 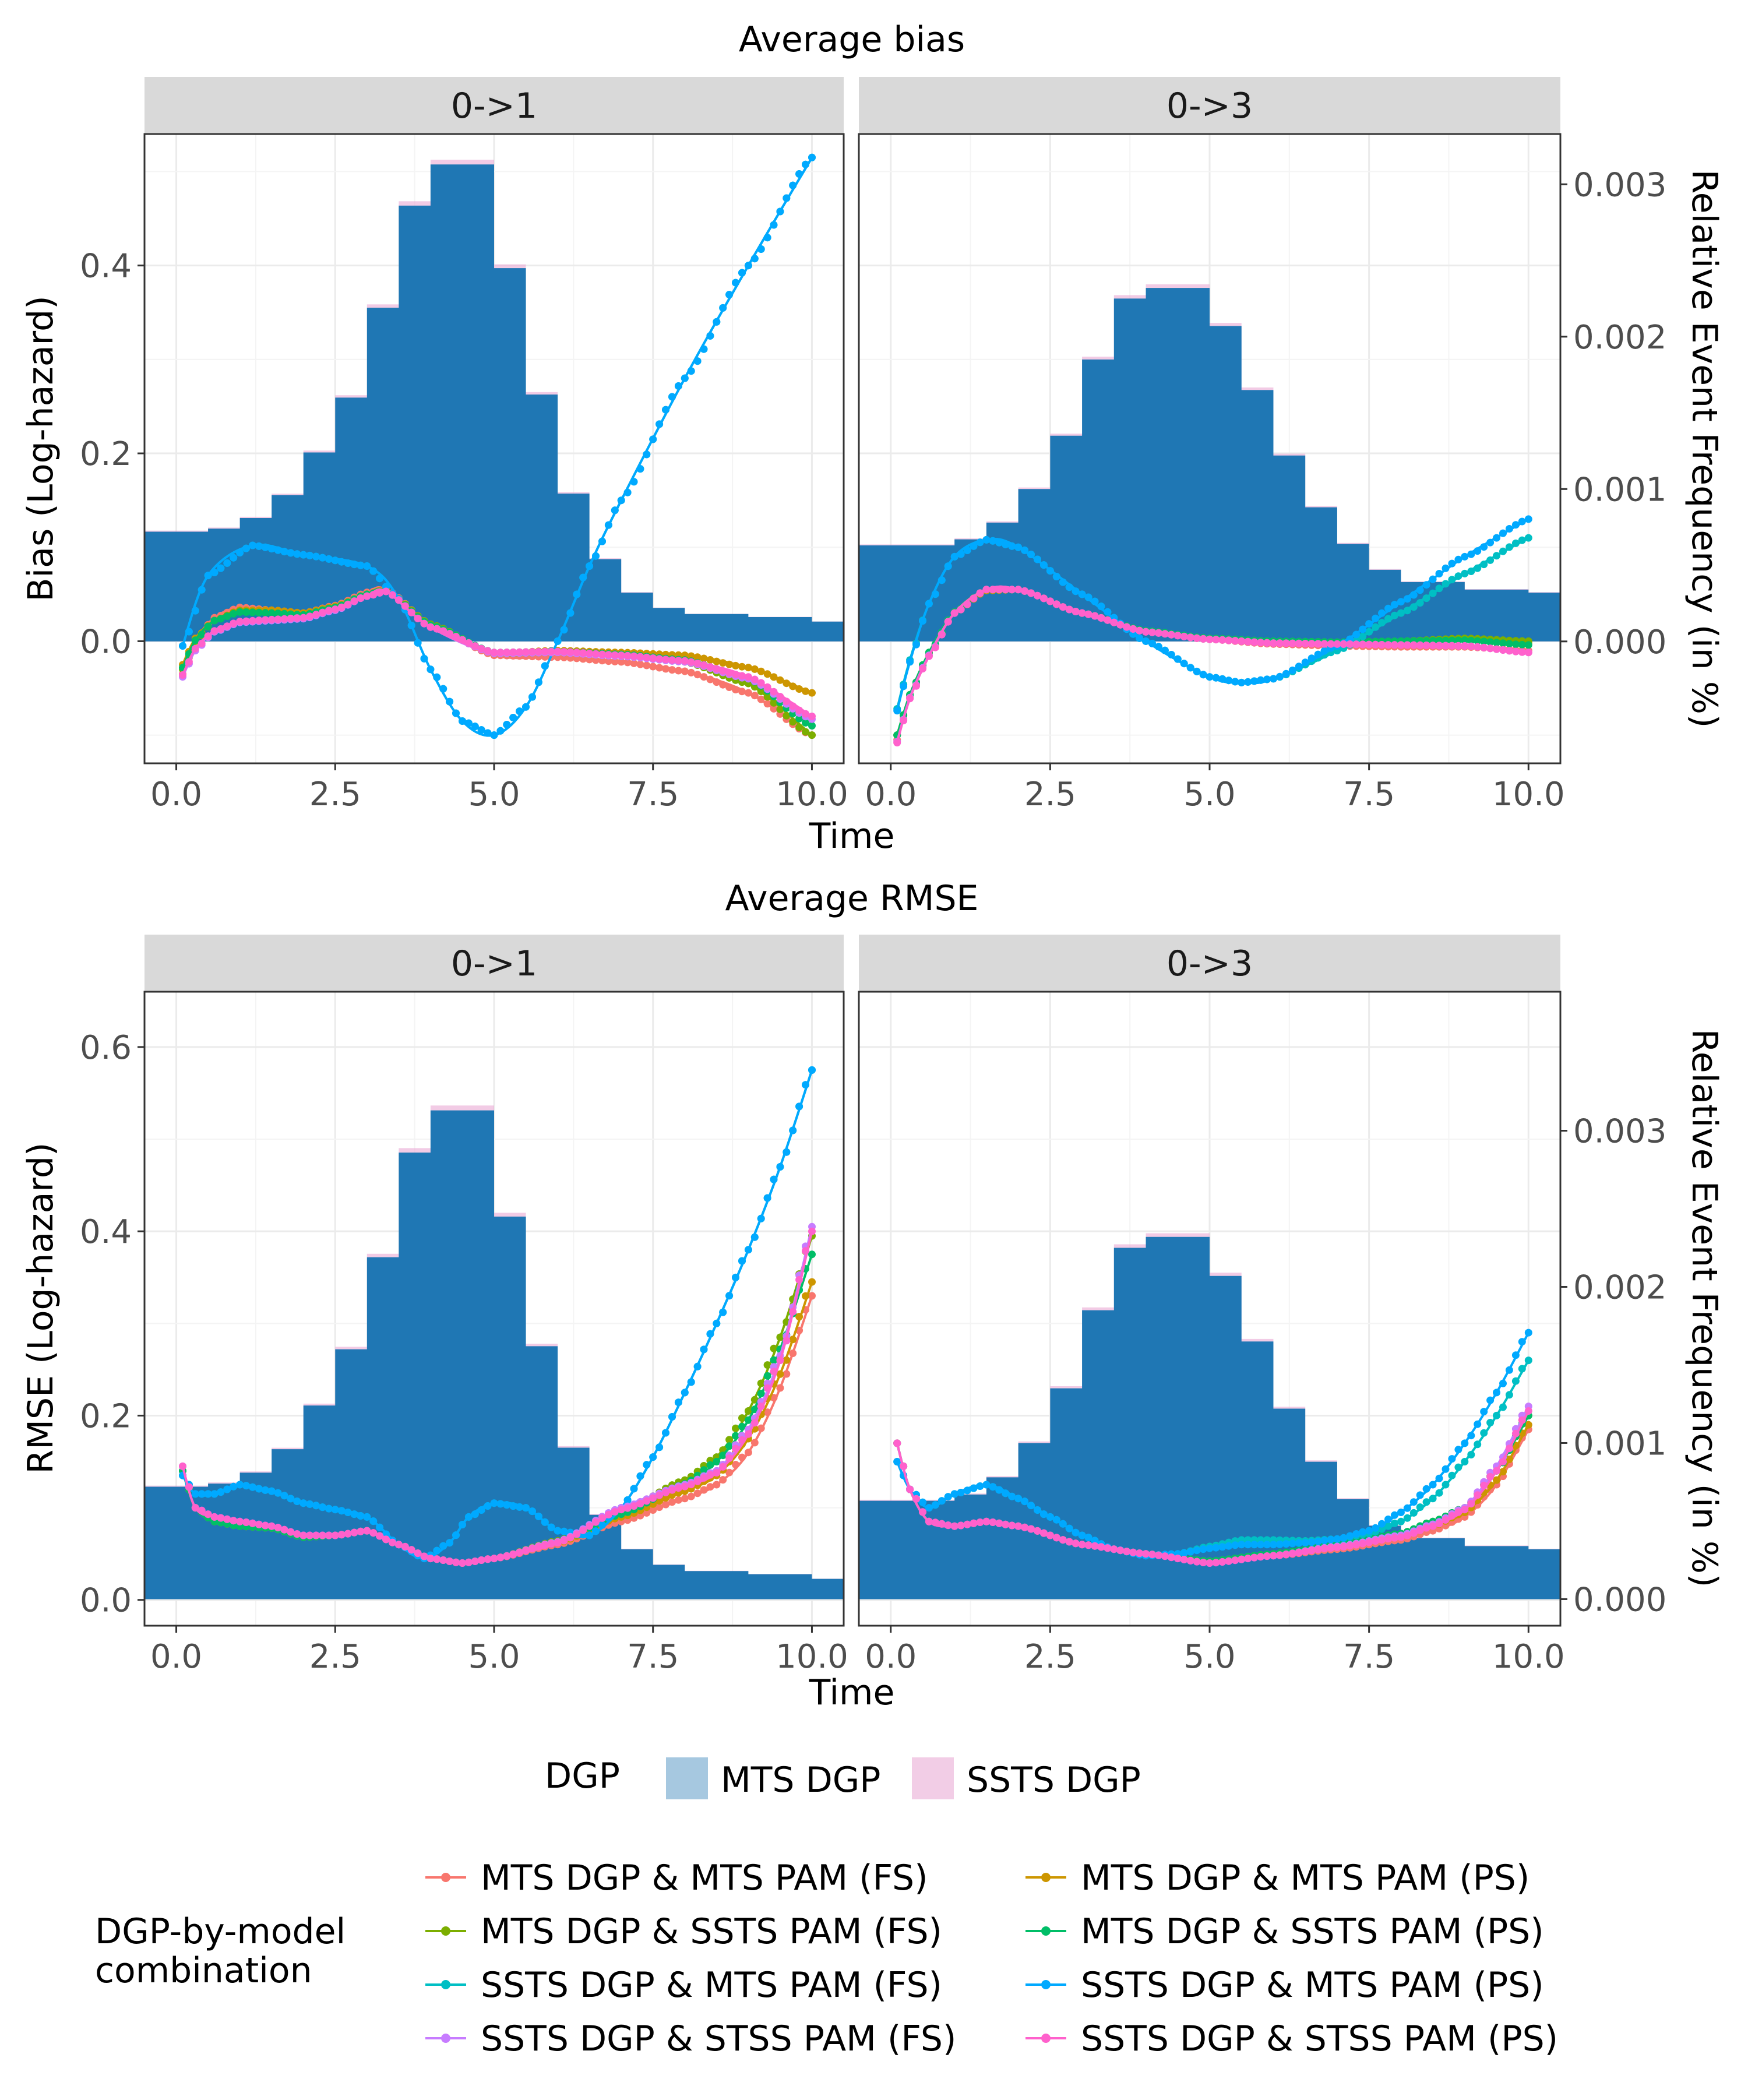 I want to click on x-tick-label: 0.0, so click(x=176, y=794).